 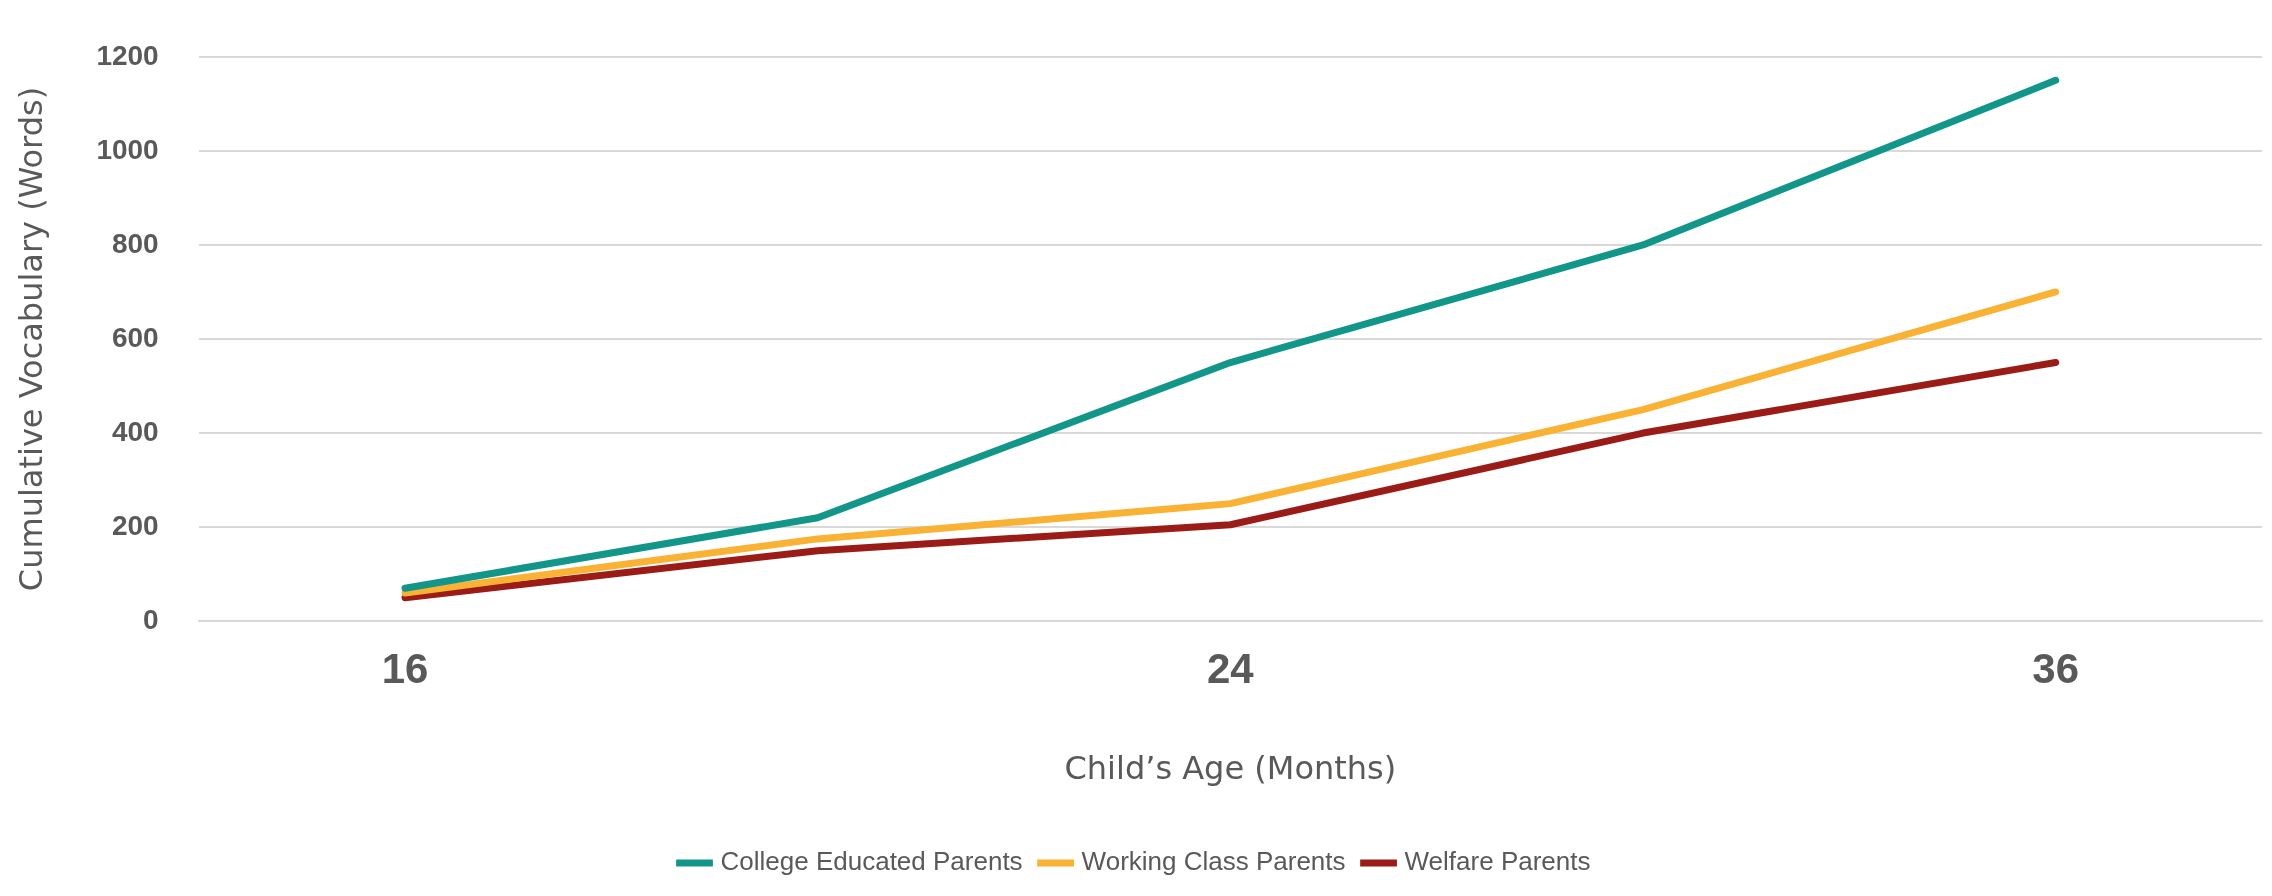 I want to click on y-tick-label: 0, so click(x=151, y=619).